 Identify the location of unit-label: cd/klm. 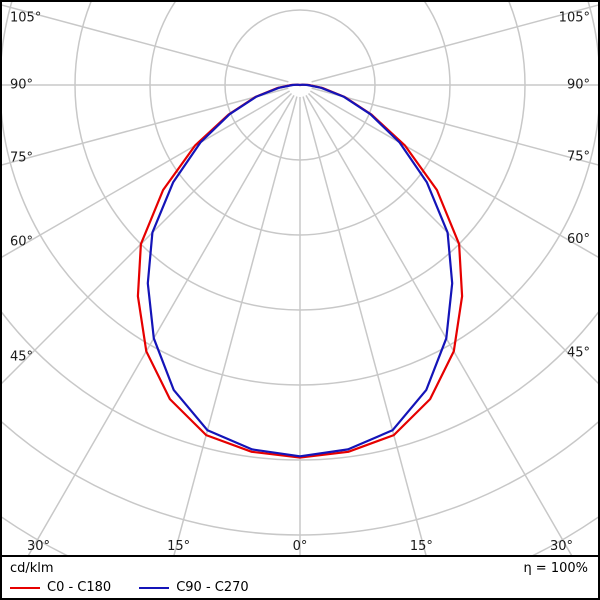
(32, 568).